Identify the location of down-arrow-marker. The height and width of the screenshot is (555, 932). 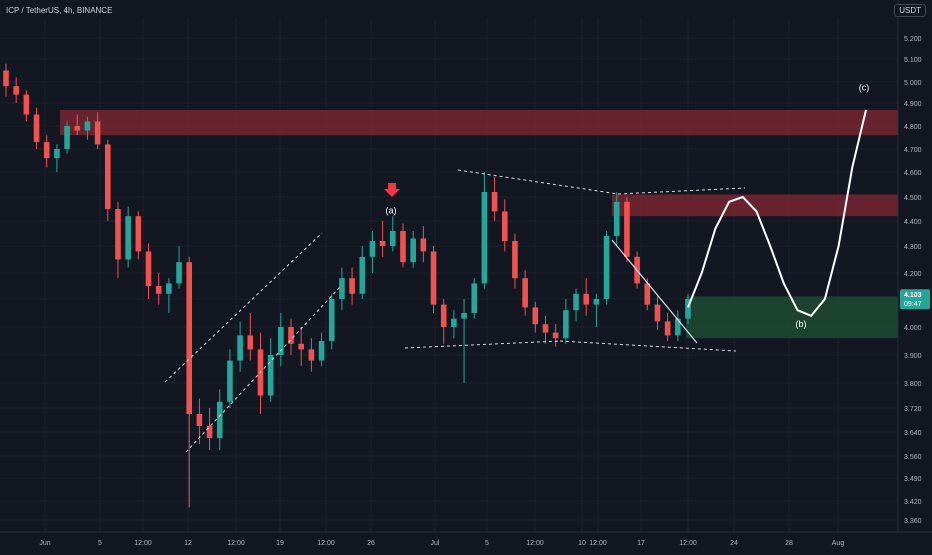
(392, 190).